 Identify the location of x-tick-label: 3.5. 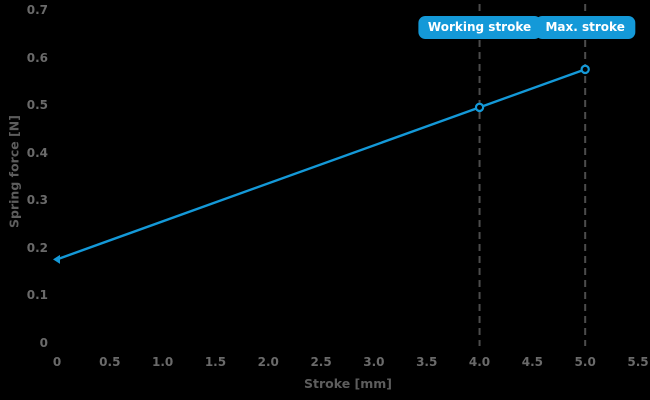
(427, 362).